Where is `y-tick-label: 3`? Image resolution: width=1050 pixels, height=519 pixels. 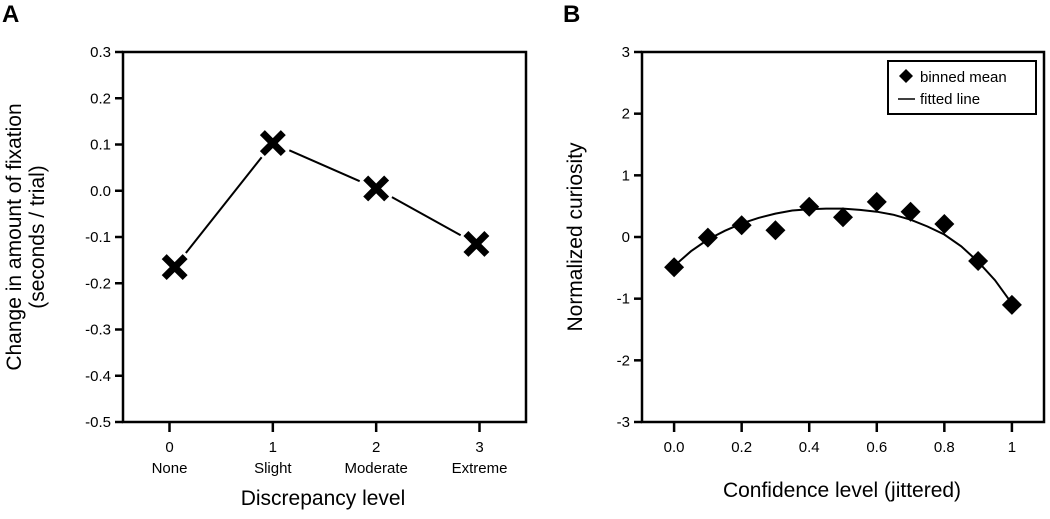
y-tick-label: 3 is located at coordinates (626, 52).